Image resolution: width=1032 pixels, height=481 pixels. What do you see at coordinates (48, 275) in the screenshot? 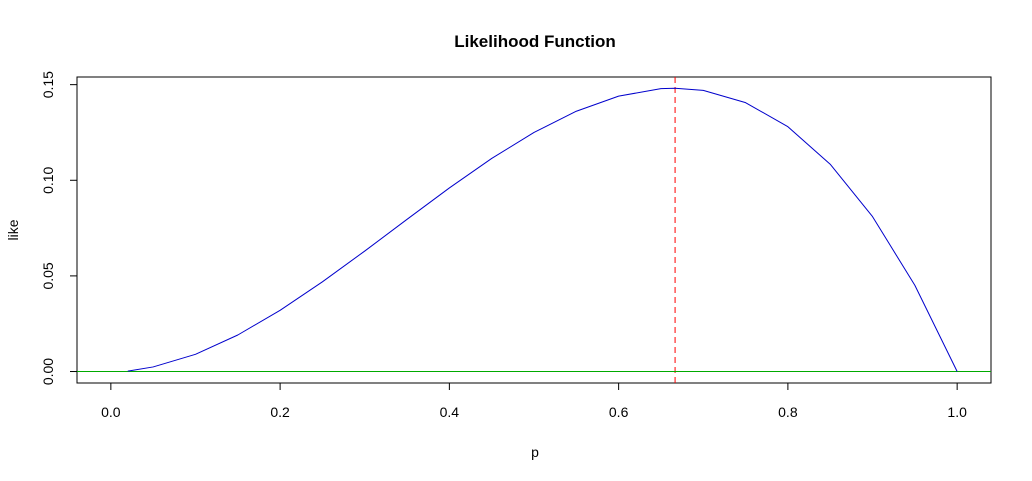
I see `y-tick-label: 0.05` at bounding box center [48, 275].